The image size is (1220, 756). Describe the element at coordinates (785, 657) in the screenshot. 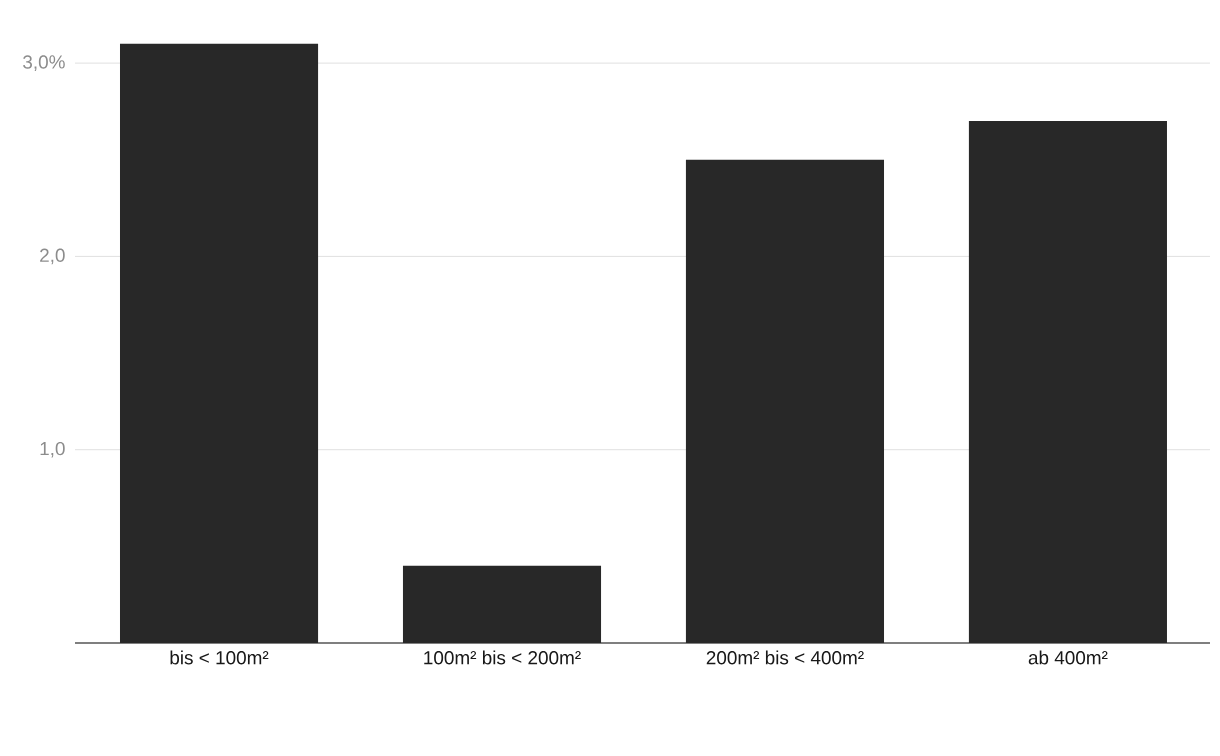

I see `x-tick-label: 200m² bis < 400m²` at that location.